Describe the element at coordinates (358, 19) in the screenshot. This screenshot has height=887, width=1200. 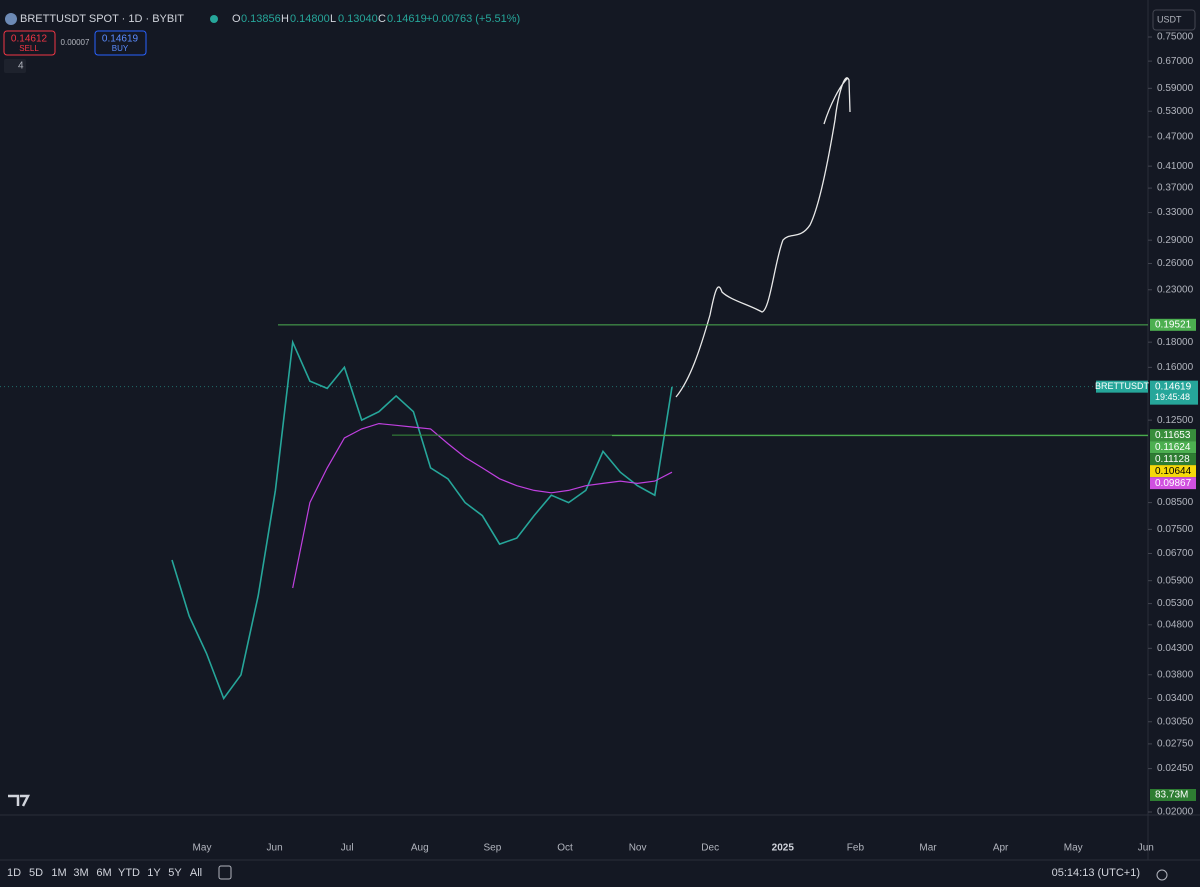
I see `ohlc-value: 0.13040` at that location.